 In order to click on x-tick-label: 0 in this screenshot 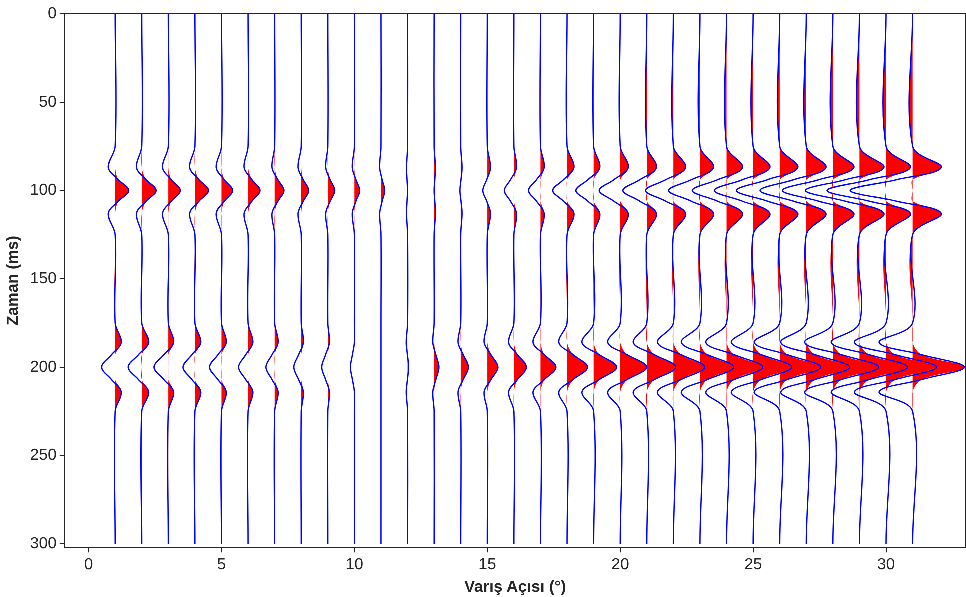, I will do `click(89, 565)`.